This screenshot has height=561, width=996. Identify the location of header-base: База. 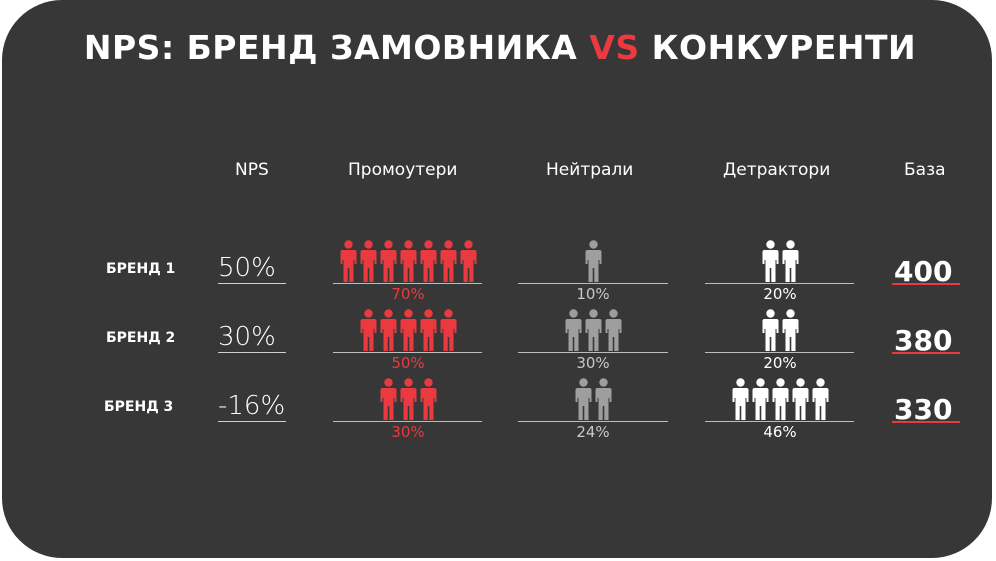
(925, 170).